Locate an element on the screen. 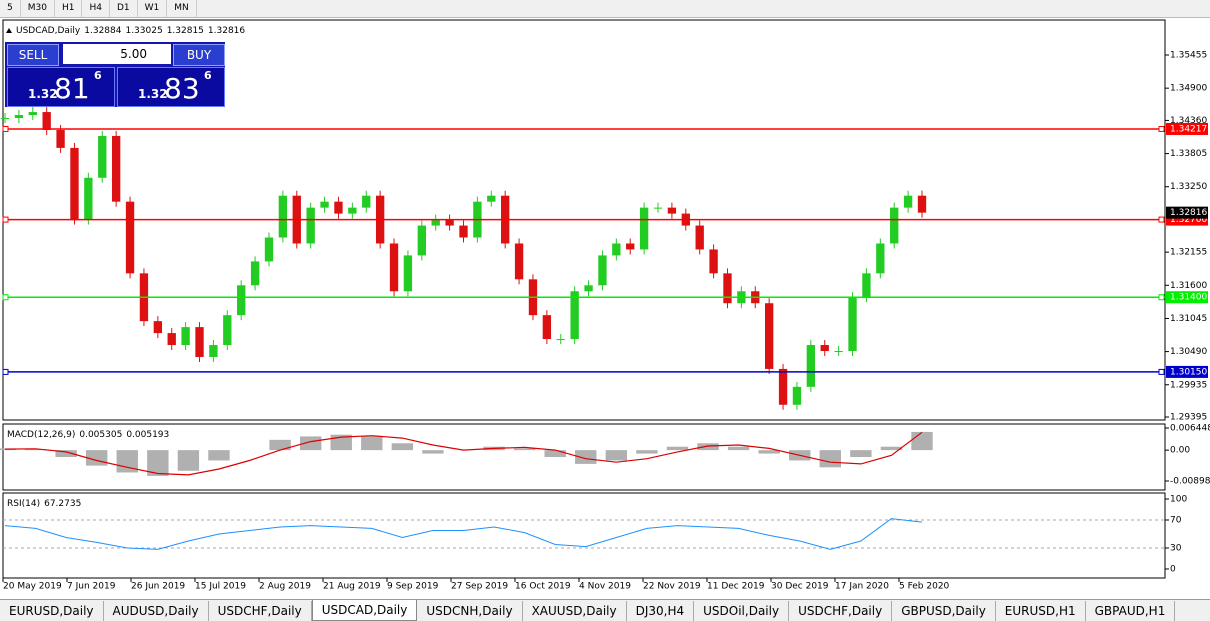 This screenshot has width=1210, height=621. x-tick-label: 26 Jun 2019 is located at coordinates (158, 587).